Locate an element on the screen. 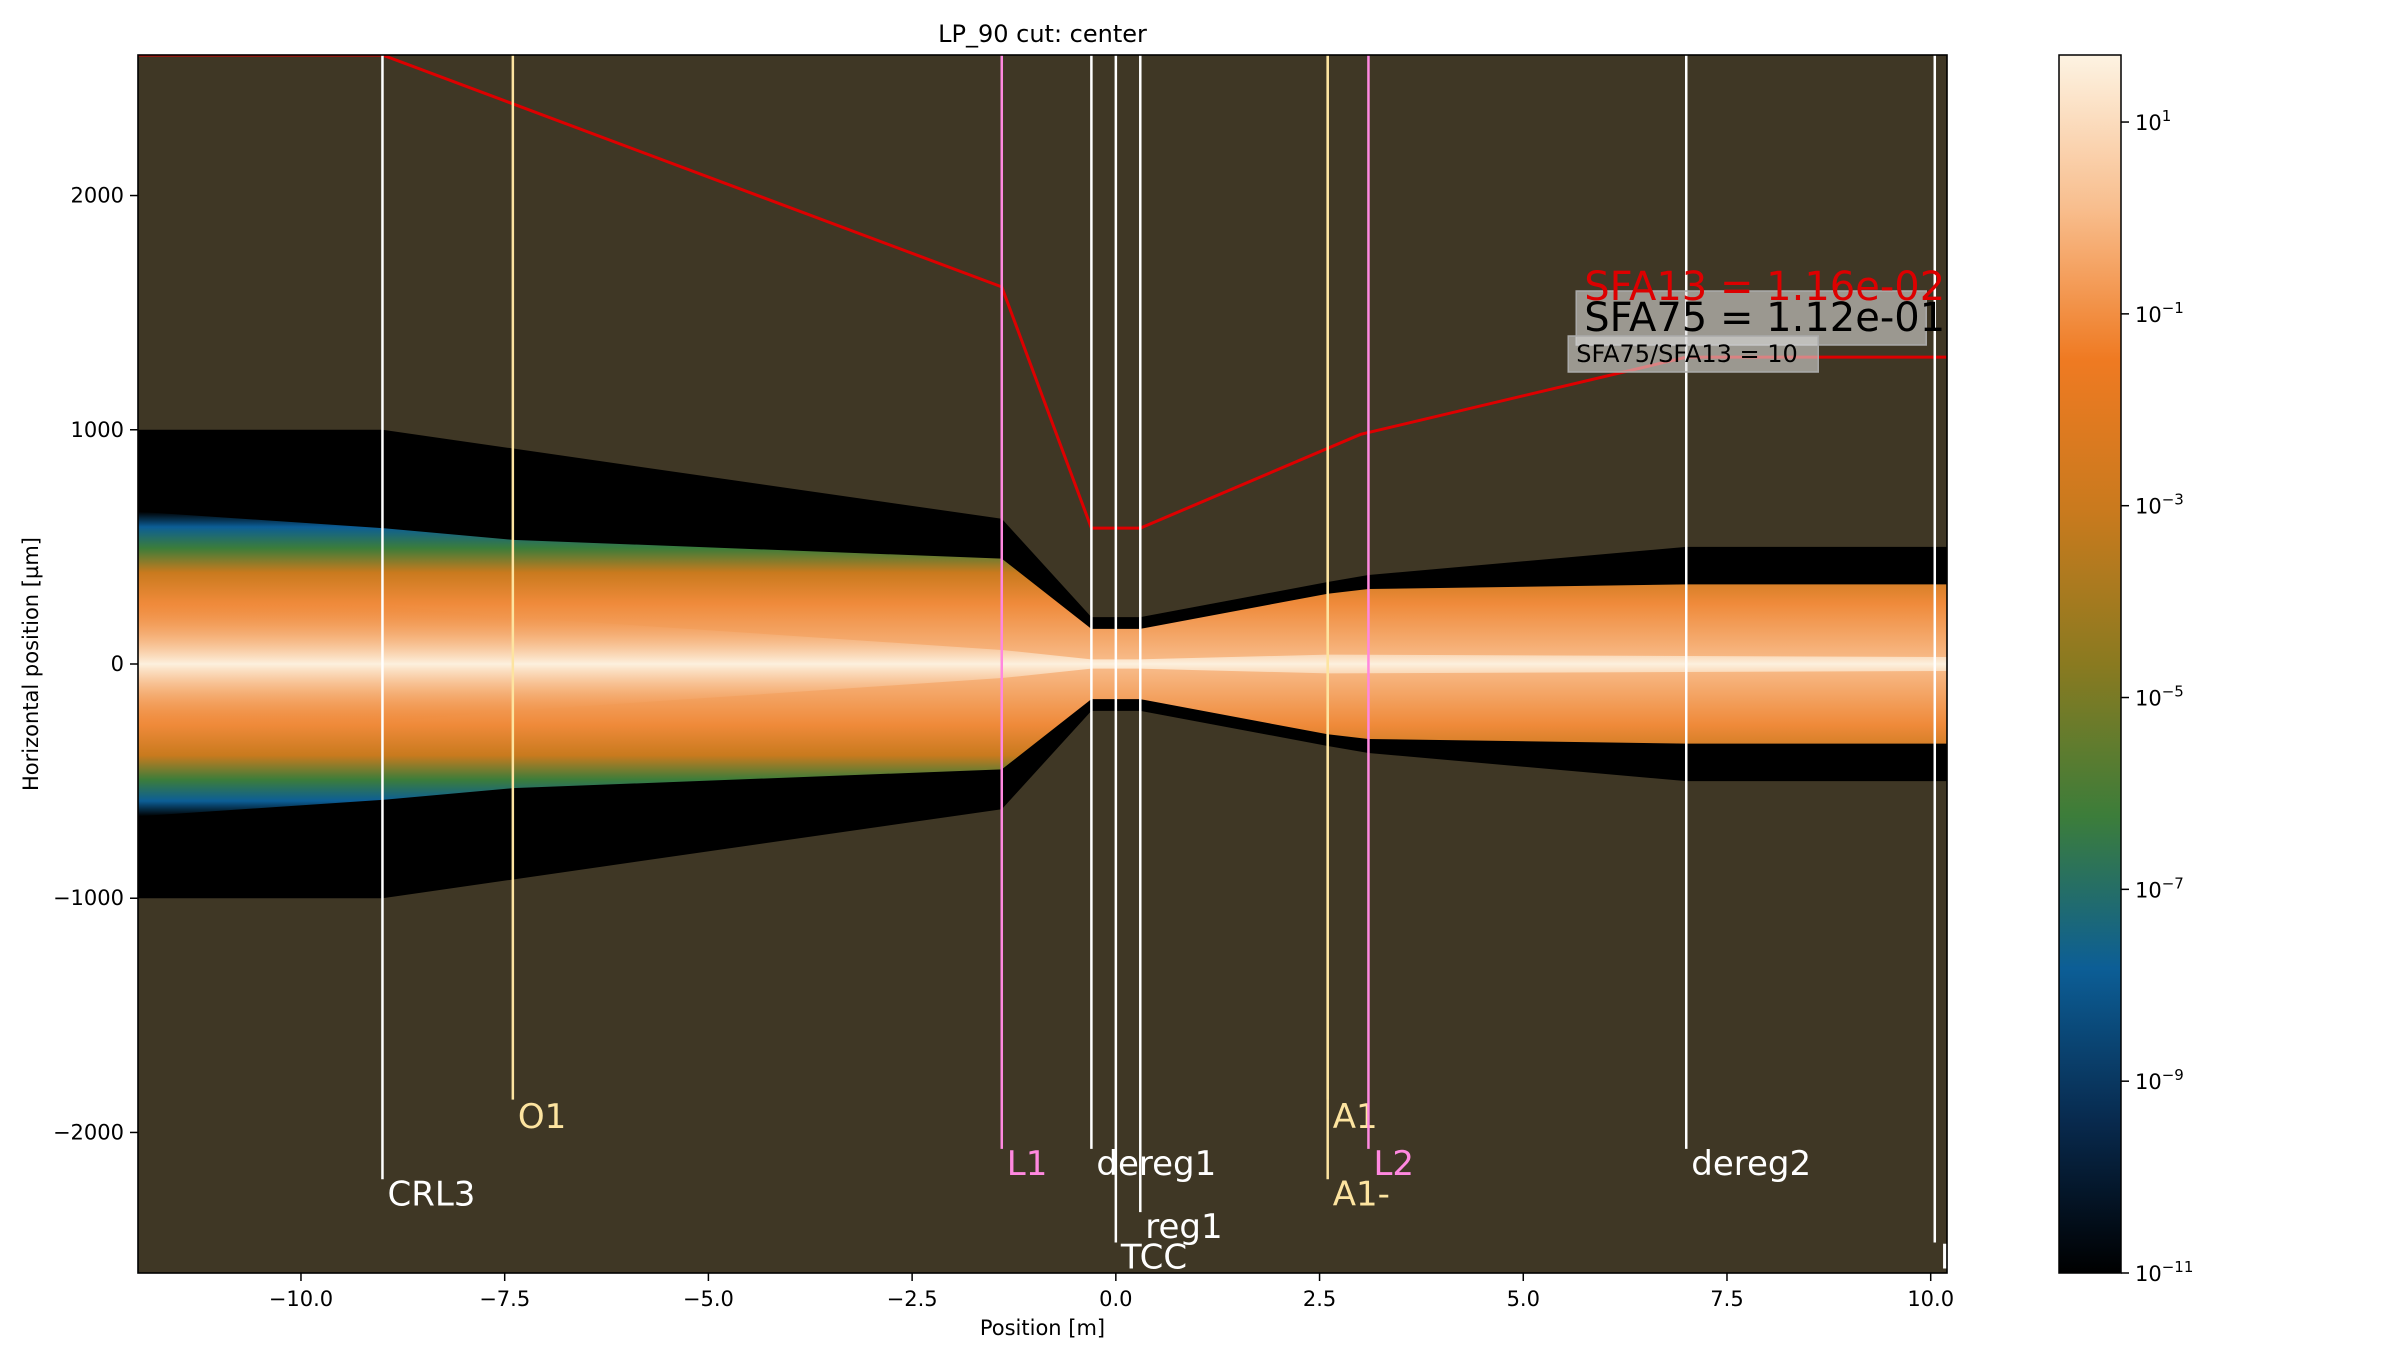 This screenshot has width=2400, height=1350. y-axis: −2000 −1000 0 1000 2000 is located at coordinates (95, 664).